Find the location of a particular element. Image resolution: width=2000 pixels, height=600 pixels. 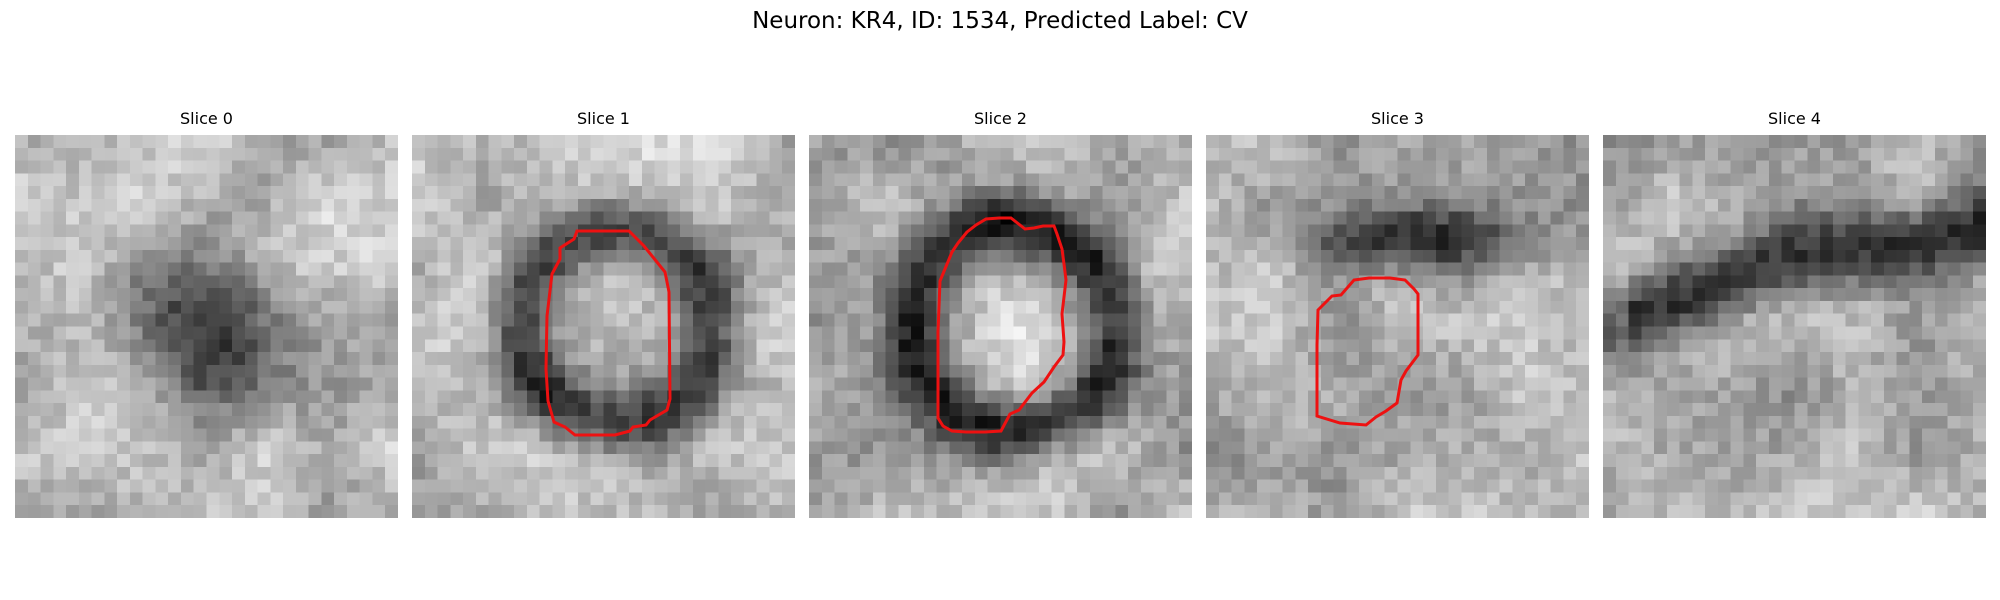

slice-title: Slice 0 is located at coordinates (206, 118).